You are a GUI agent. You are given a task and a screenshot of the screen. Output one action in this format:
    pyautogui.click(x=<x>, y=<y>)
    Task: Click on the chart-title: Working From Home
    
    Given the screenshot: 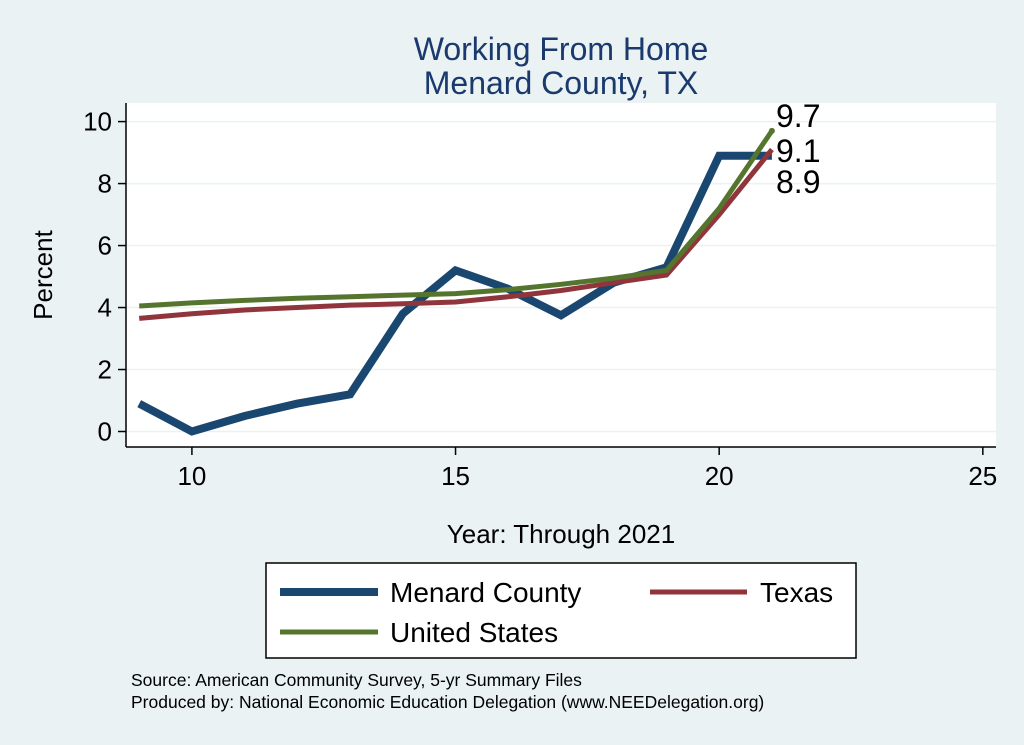 What is the action you would take?
    pyautogui.click(x=561, y=49)
    